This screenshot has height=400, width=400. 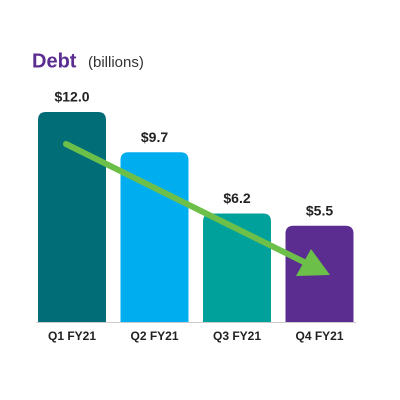 What do you see at coordinates (154, 137) in the screenshot?
I see `value-label: $9.7` at bounding box center [154, 137].